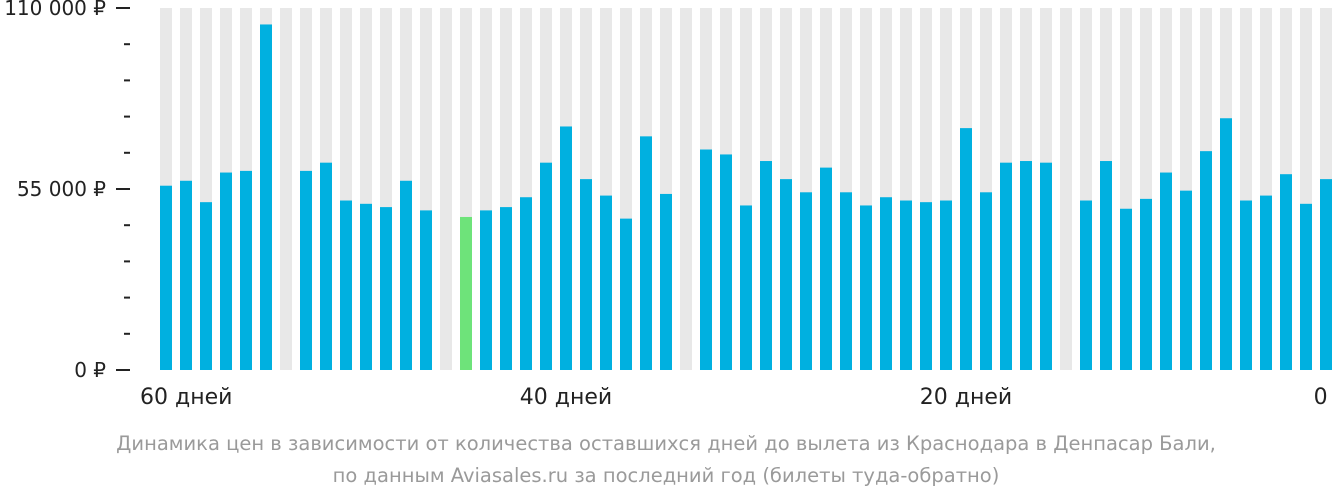 The image size is (1332, 502). I want to click on y-tick-label: 110 000 ₽, so click(55, 10).